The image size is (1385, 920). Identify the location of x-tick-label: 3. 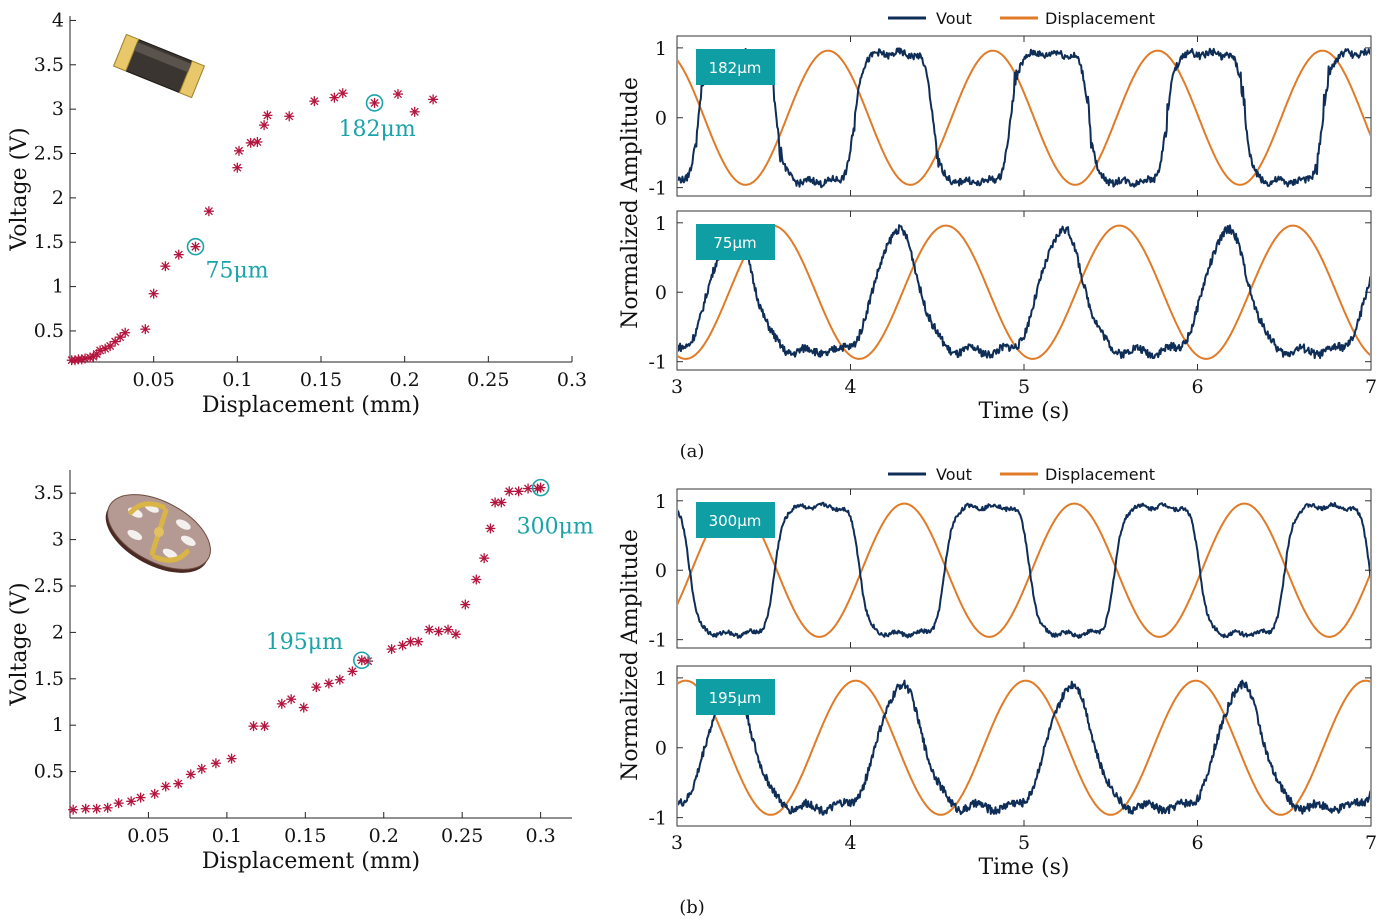
(677, 843).